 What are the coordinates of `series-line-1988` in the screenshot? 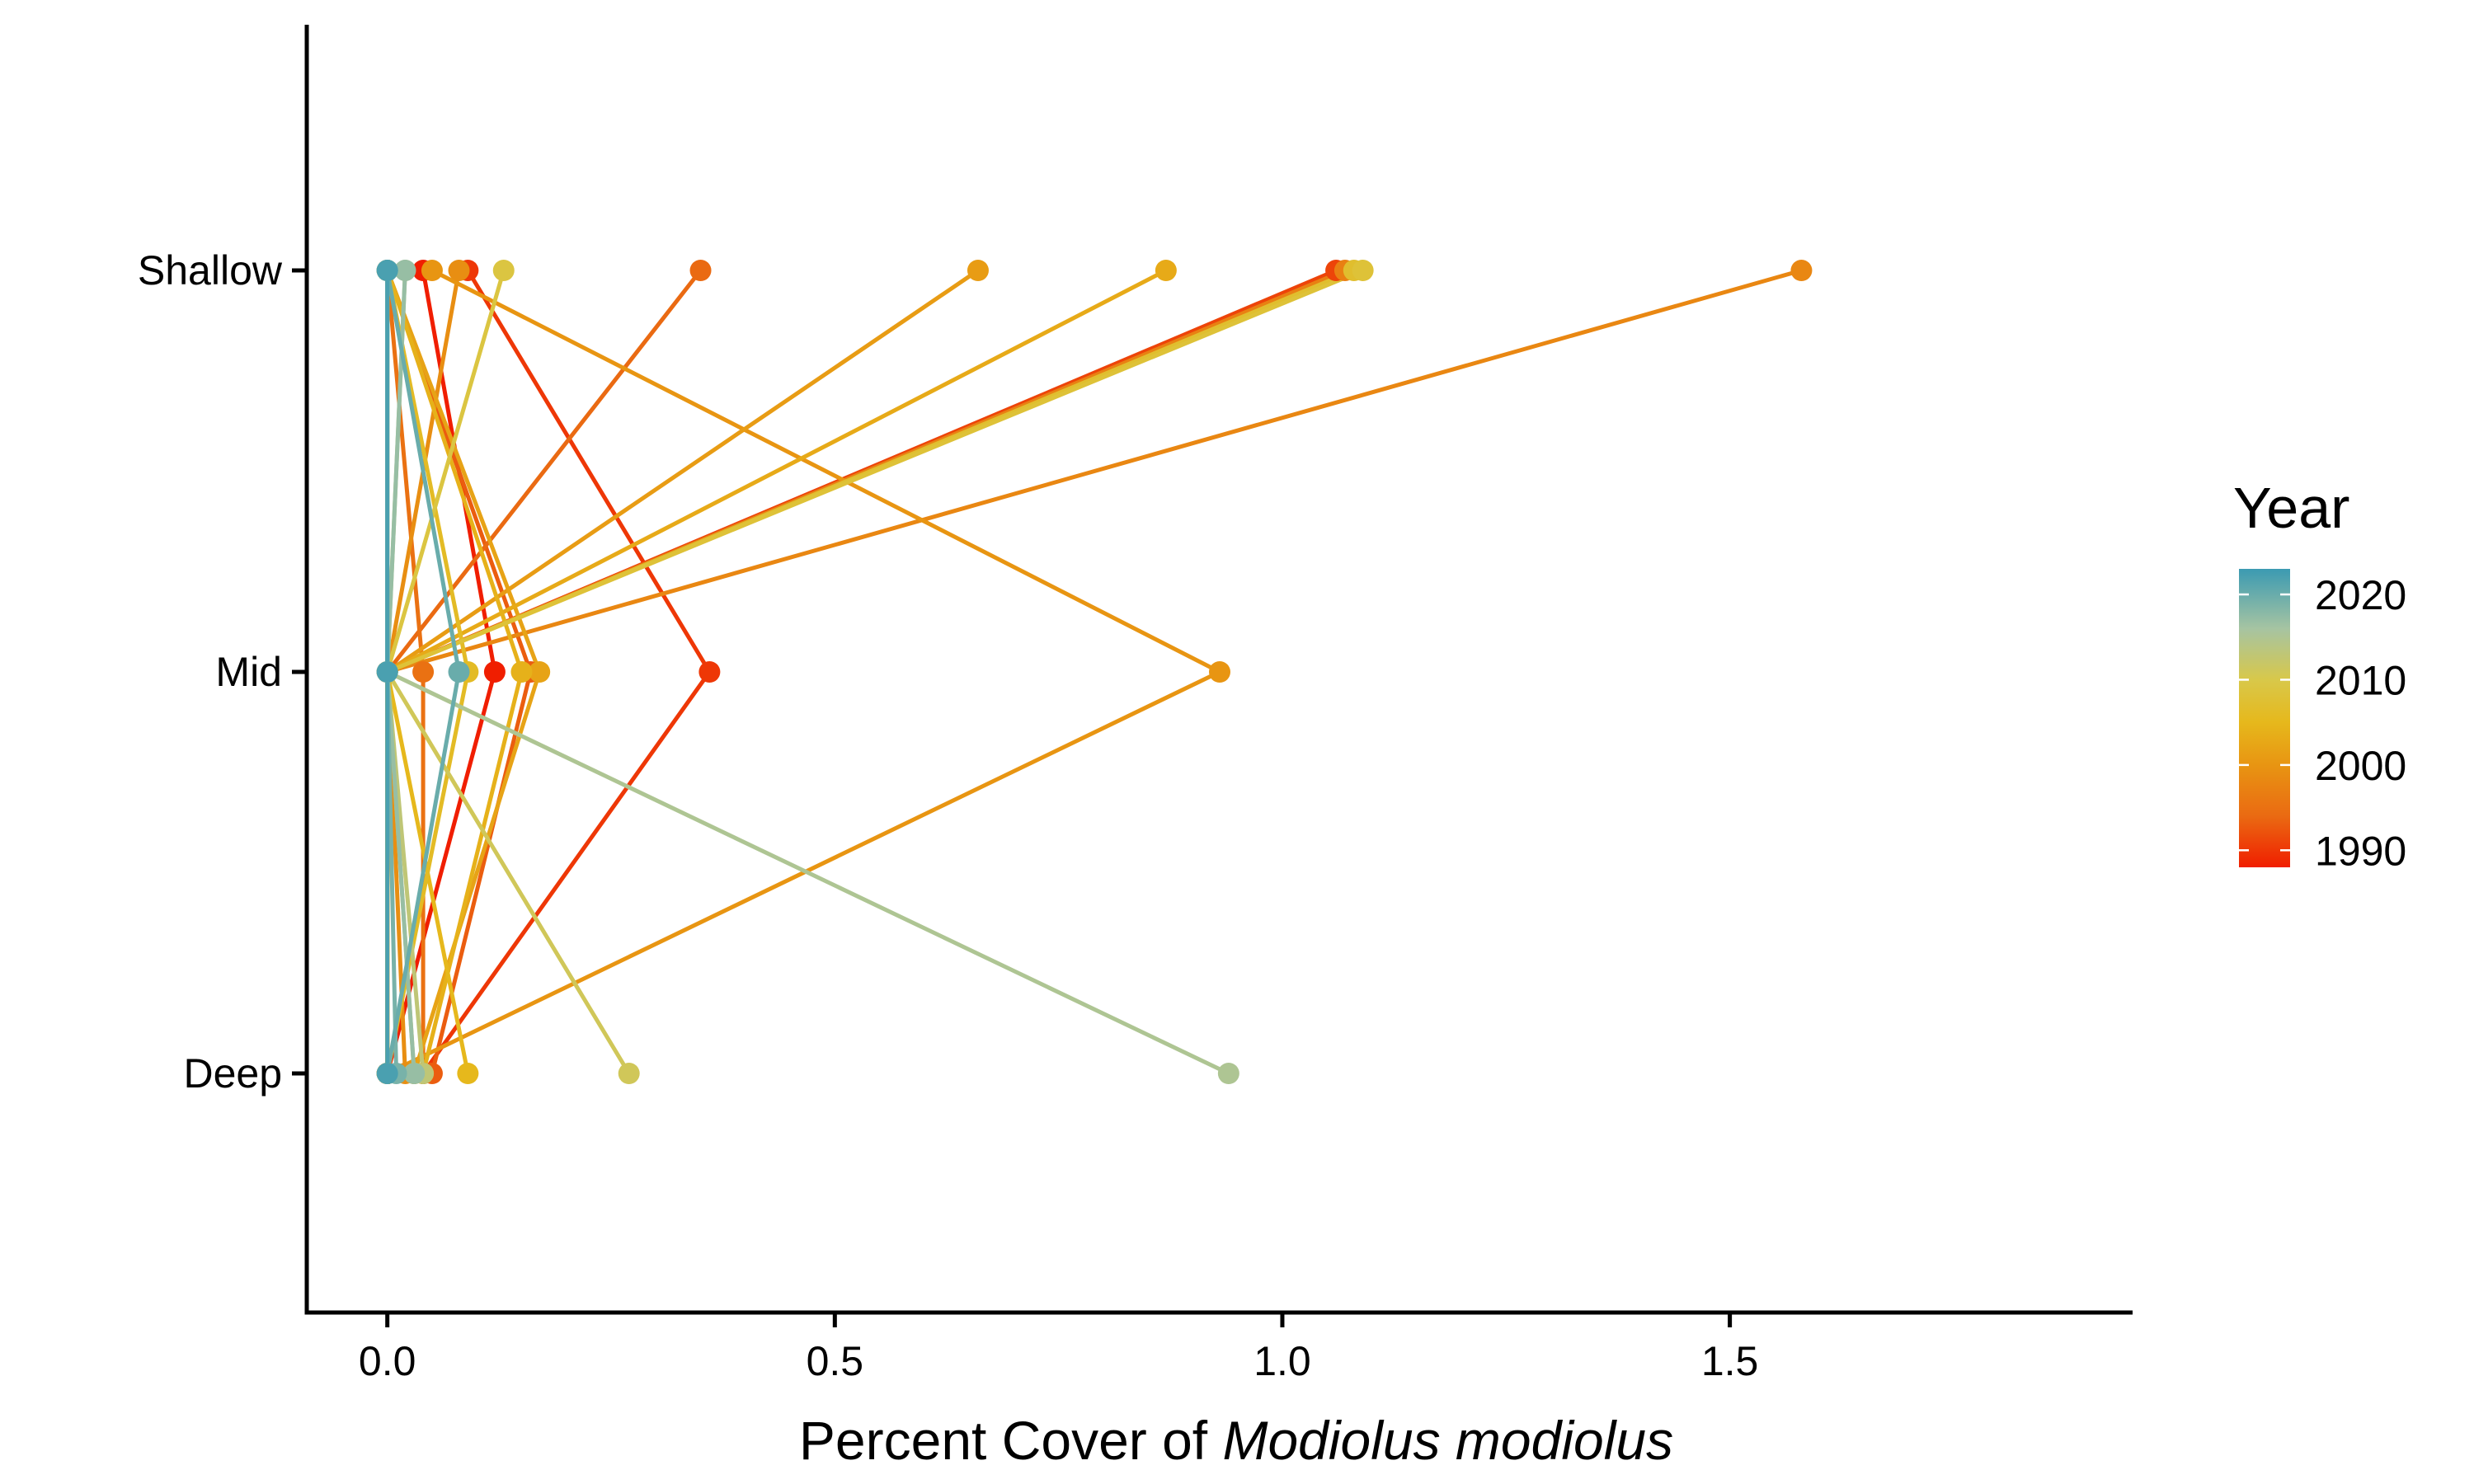 It's located at (441, 672).